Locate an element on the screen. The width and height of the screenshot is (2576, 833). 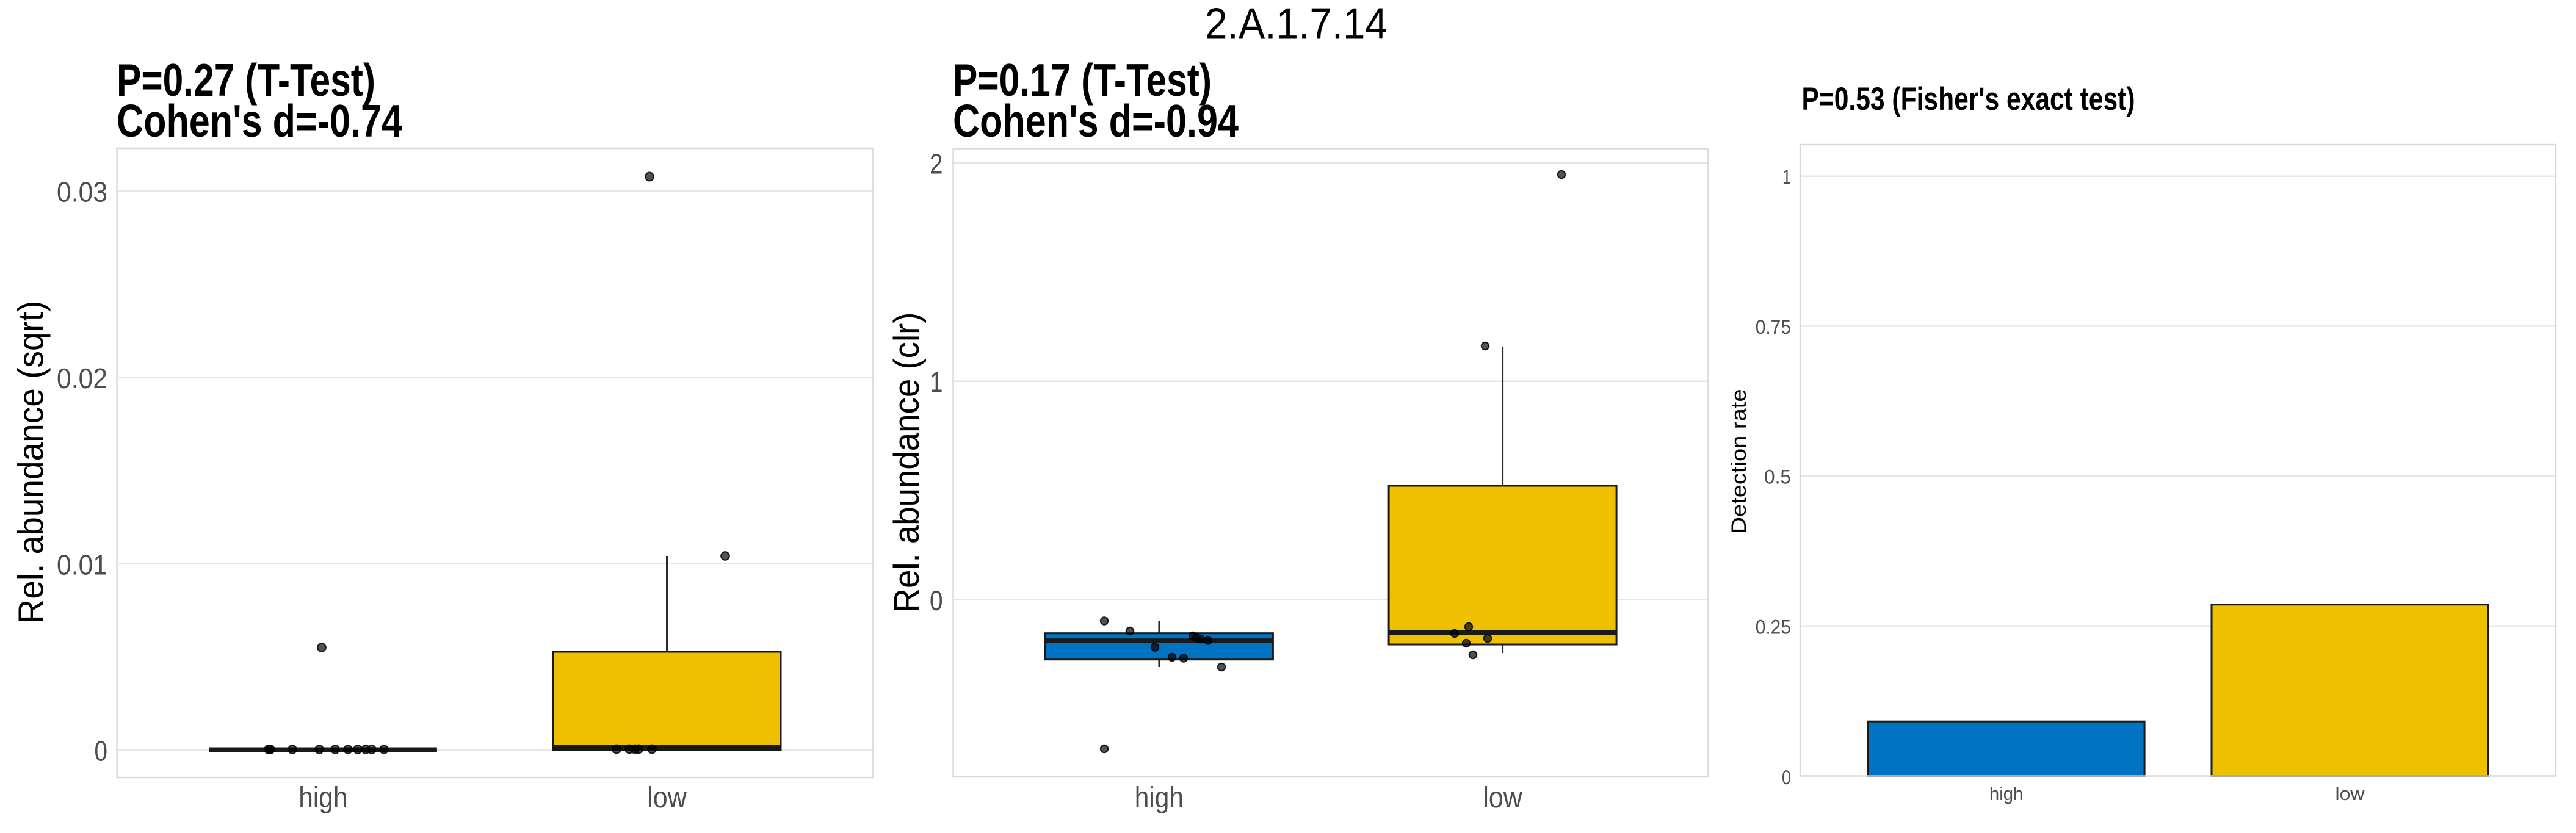
svg-text: Cohen's d=-0.74 is located at coordinates (259, 120).